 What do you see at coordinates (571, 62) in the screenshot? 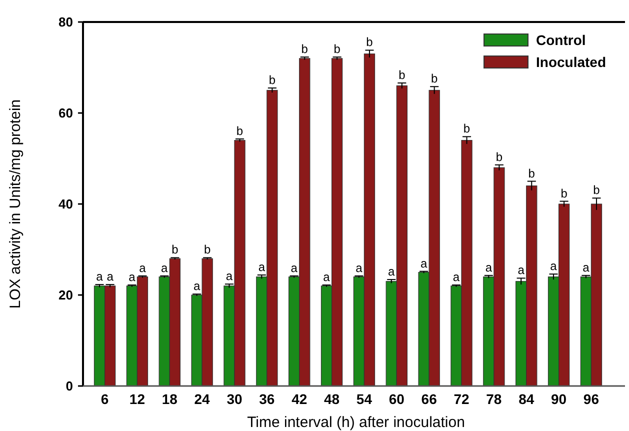
I see `legend-label: Inoculated` at bounding box center [571, 62].